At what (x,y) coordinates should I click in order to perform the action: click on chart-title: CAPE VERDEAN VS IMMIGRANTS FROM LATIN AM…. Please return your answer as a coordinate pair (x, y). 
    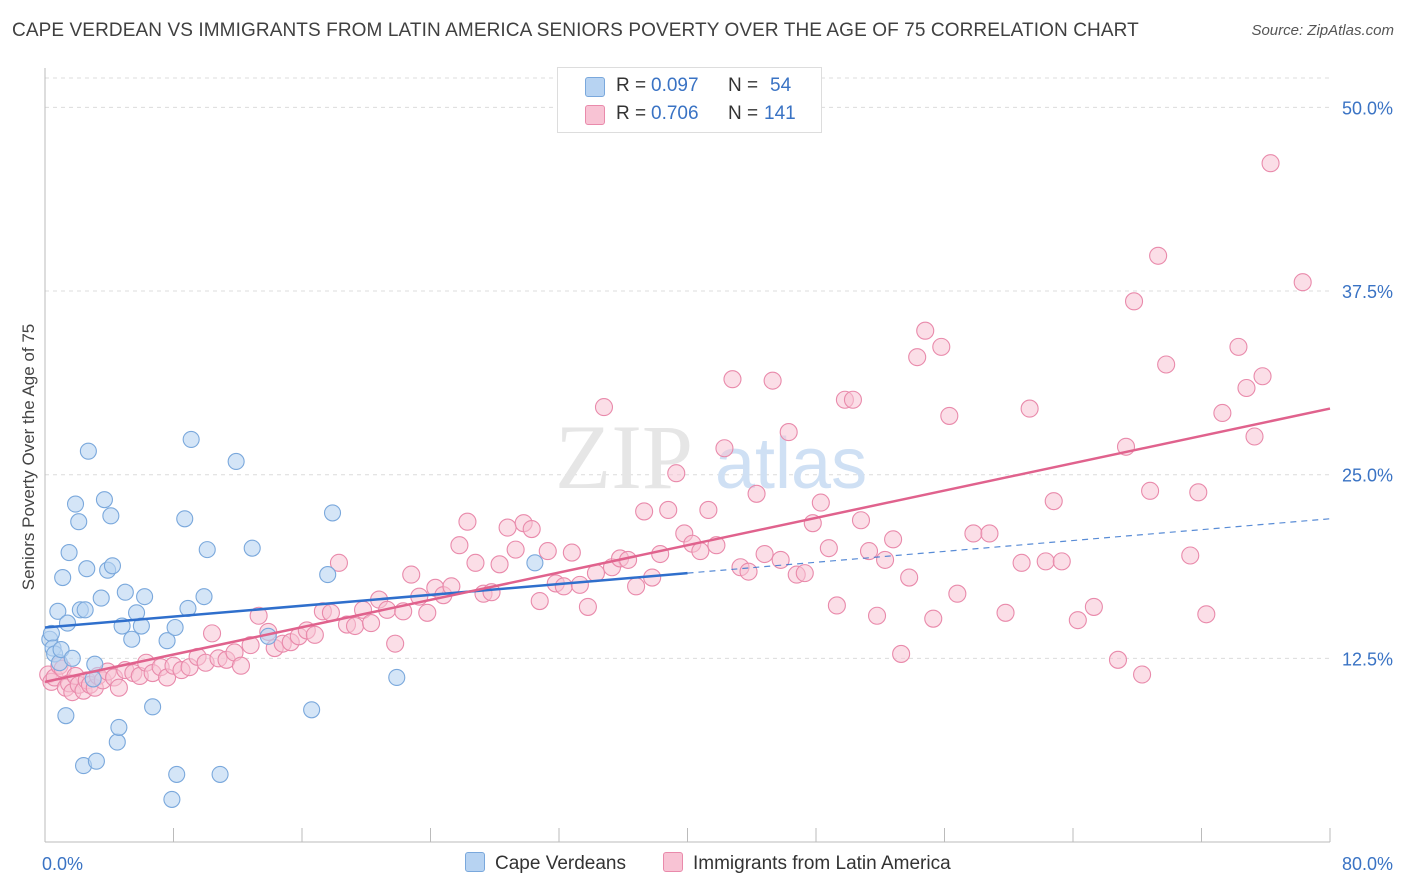
    Looking at the image, I should click on (575, 30).